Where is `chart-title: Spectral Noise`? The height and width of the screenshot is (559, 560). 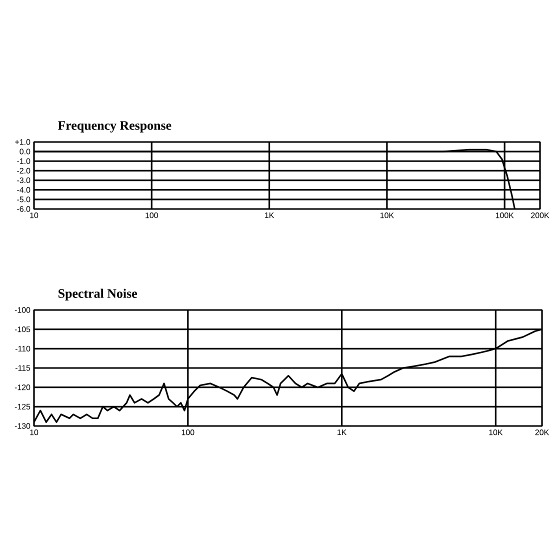 chart-title: Spectral Noise is located at coordinates (97, 294).